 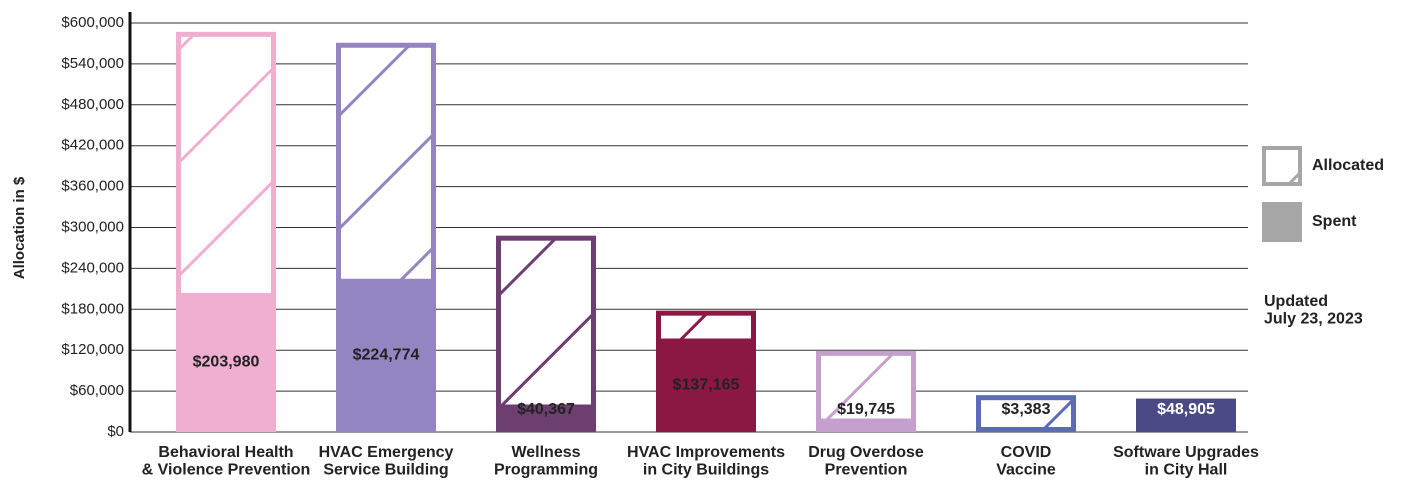 I want to click on x-tick-label: Drug Overdose Prevention, so click(x=866, y=461).